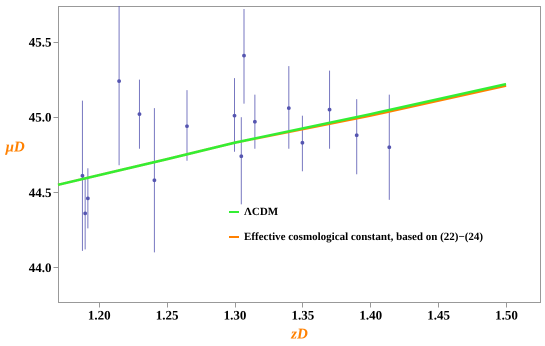 This screenshot has width=545, height=346. What do you see at coordinates (364, 237) in the screenshot?
I see `legend-label: Effective cosmological constant, based on (22)−(24)` at bounding box center [364, 237].